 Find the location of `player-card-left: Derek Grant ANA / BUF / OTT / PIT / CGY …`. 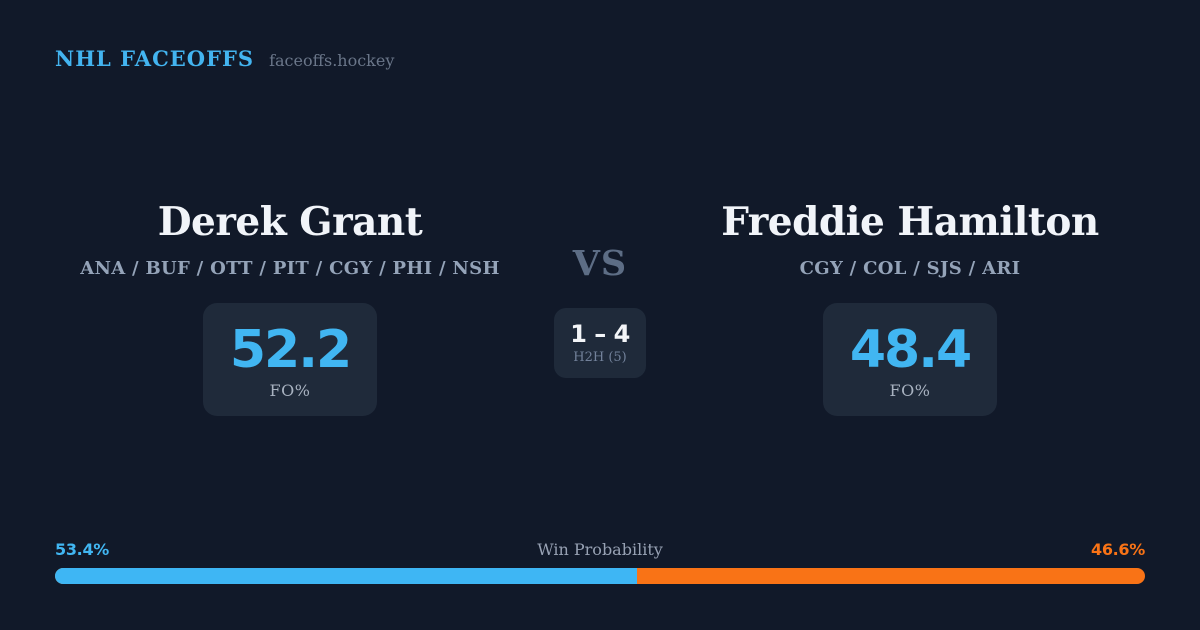

player-card-left: Derek Grant ANA / BUF / OTT / PIT / CGY … is located at coordinates (290, 308).